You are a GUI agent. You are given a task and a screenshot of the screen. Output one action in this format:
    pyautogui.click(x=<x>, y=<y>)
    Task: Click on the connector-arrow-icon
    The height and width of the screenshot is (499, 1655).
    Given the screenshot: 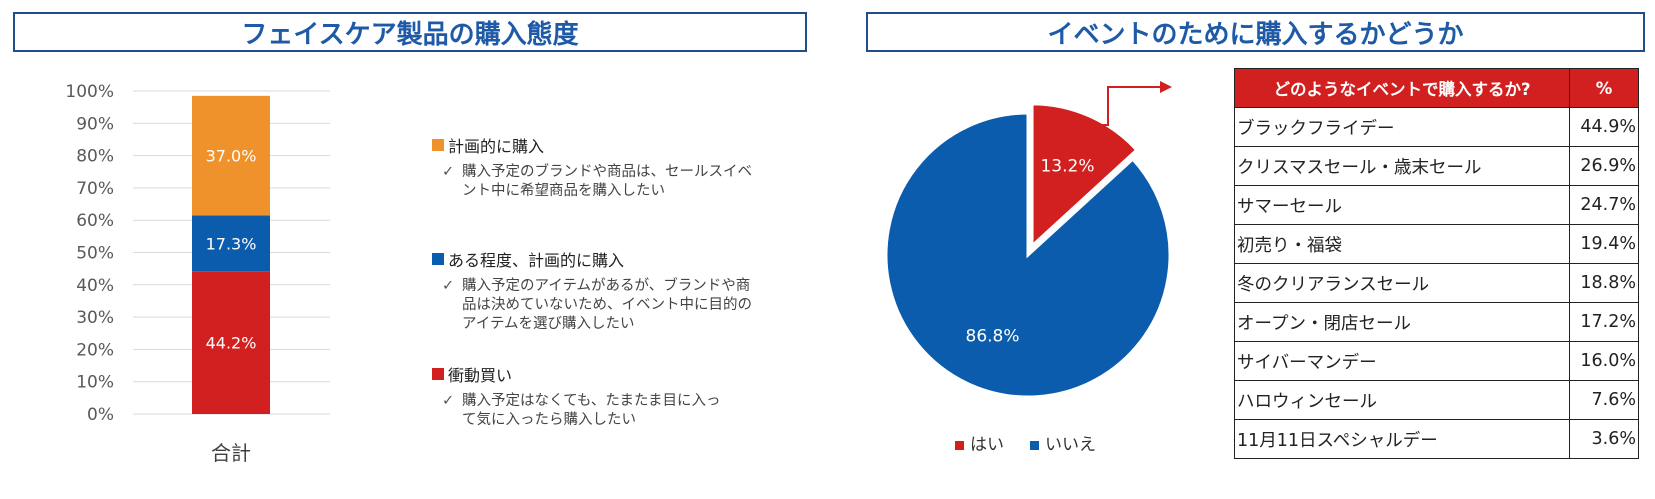 What is the action you would take?
    pyautogui.click(x=1166, y=87)
    